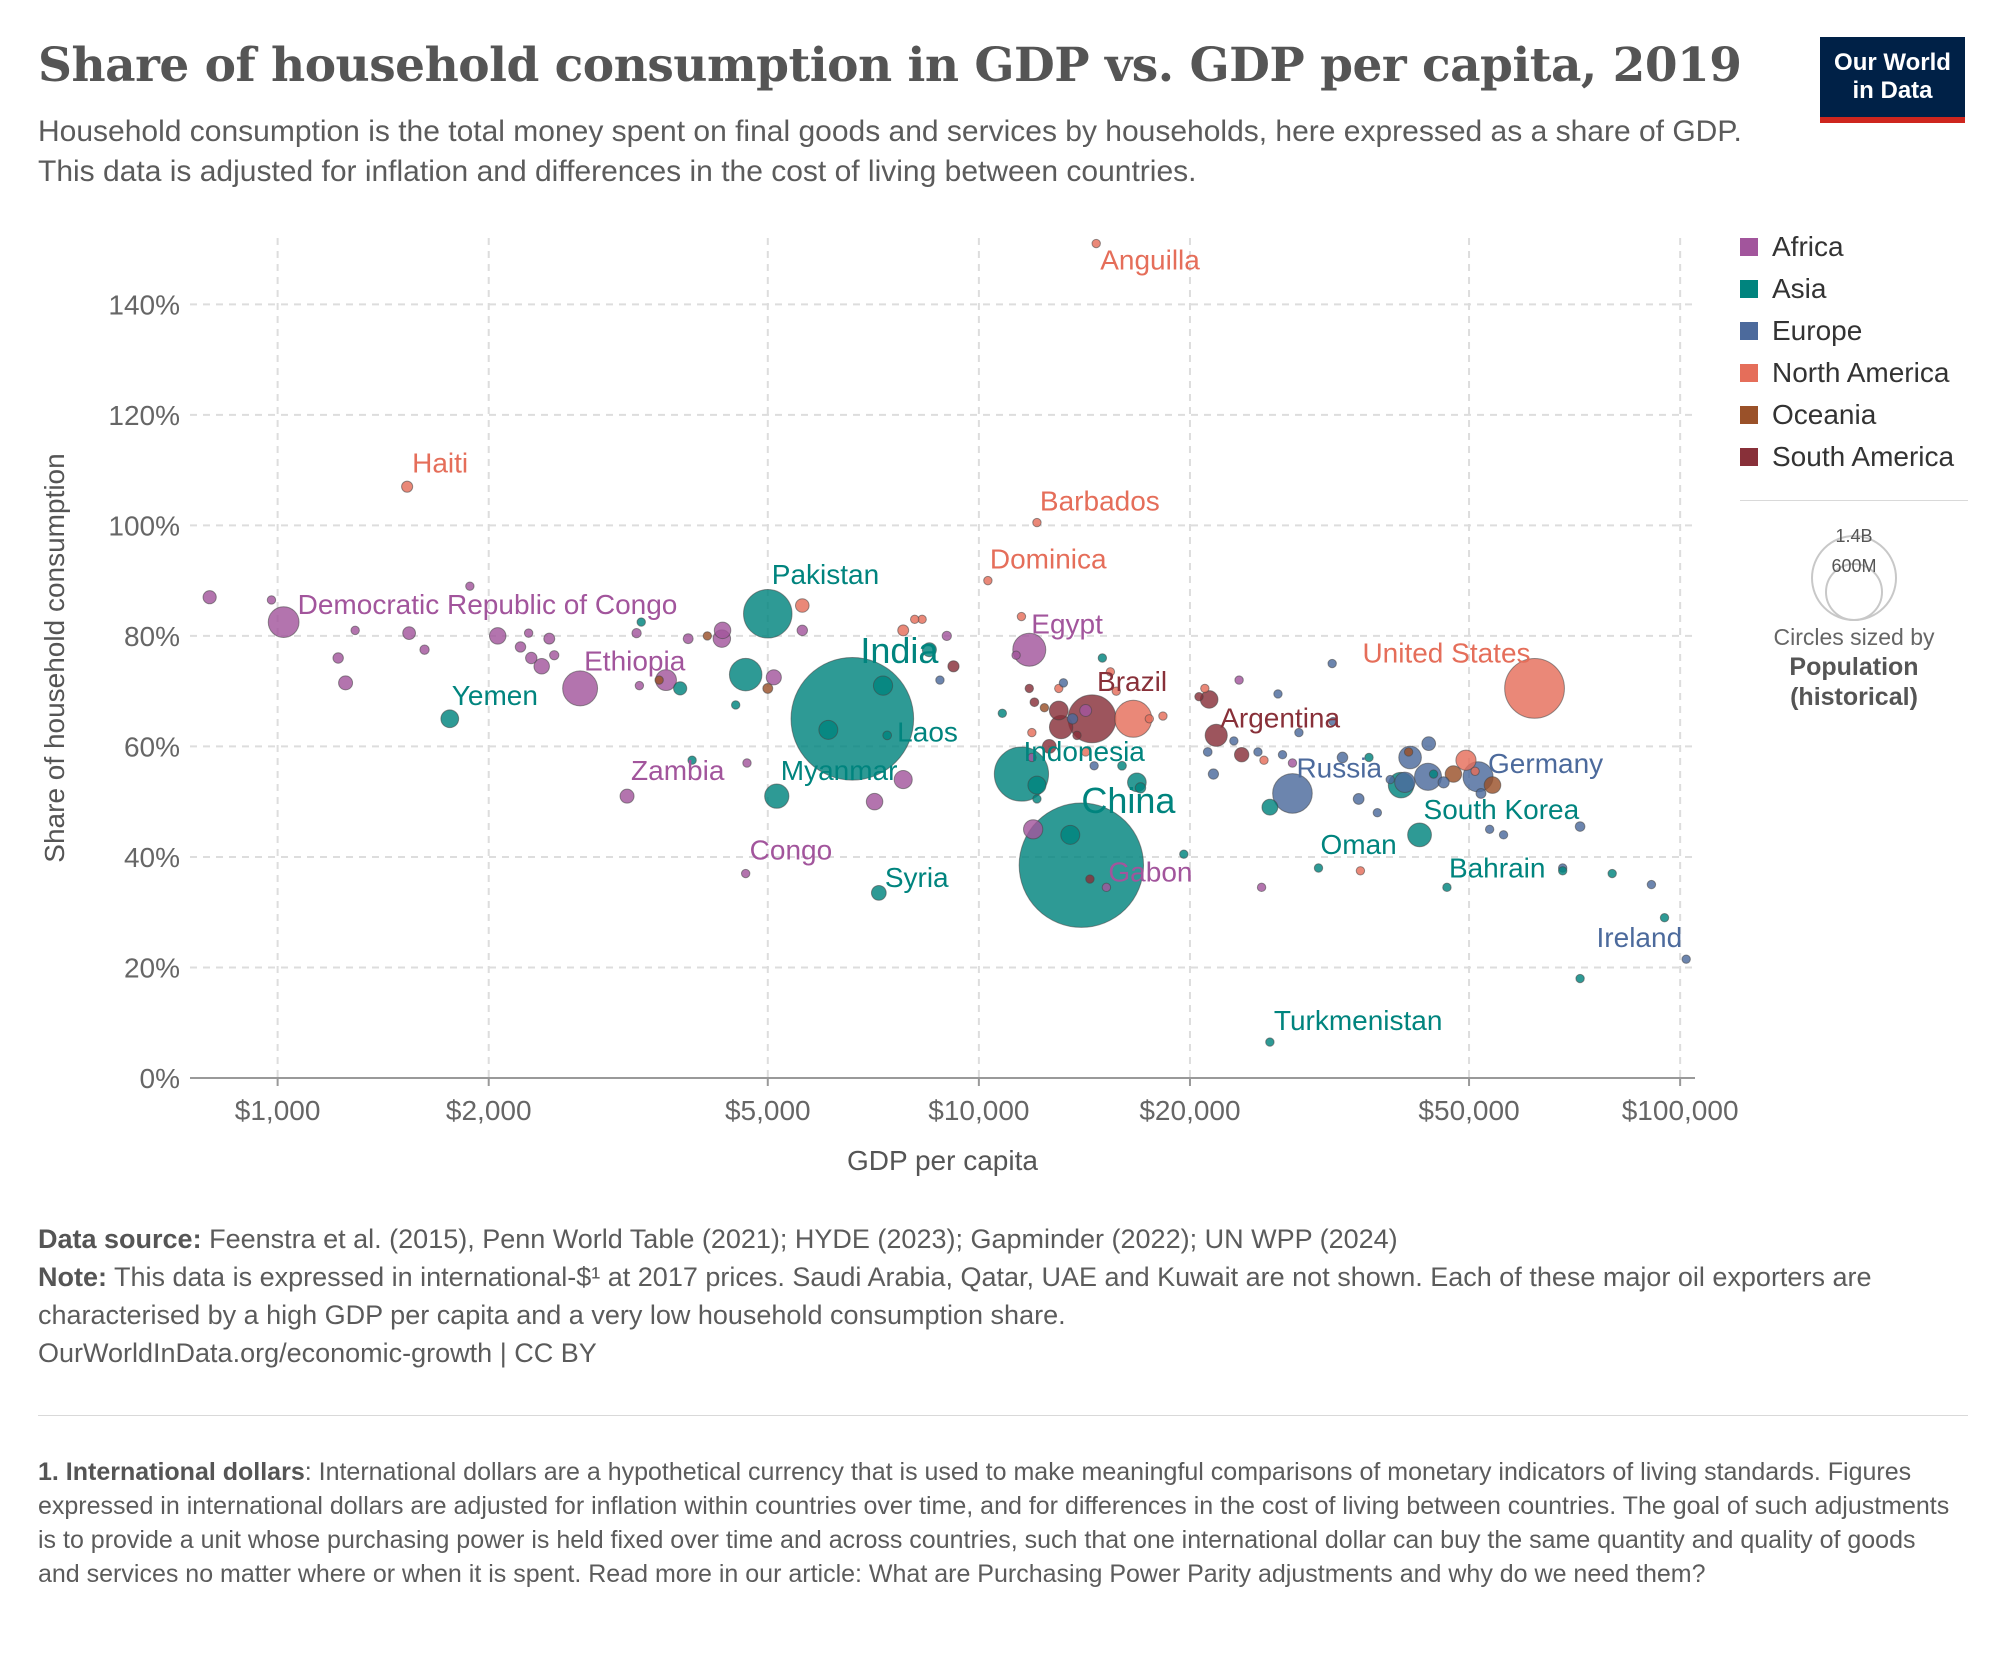 The image size is (2000, 1662). Describe the element at coordinates (1847, 457) in the screenshot. I see `legend-item-south-america: South America` at that location.